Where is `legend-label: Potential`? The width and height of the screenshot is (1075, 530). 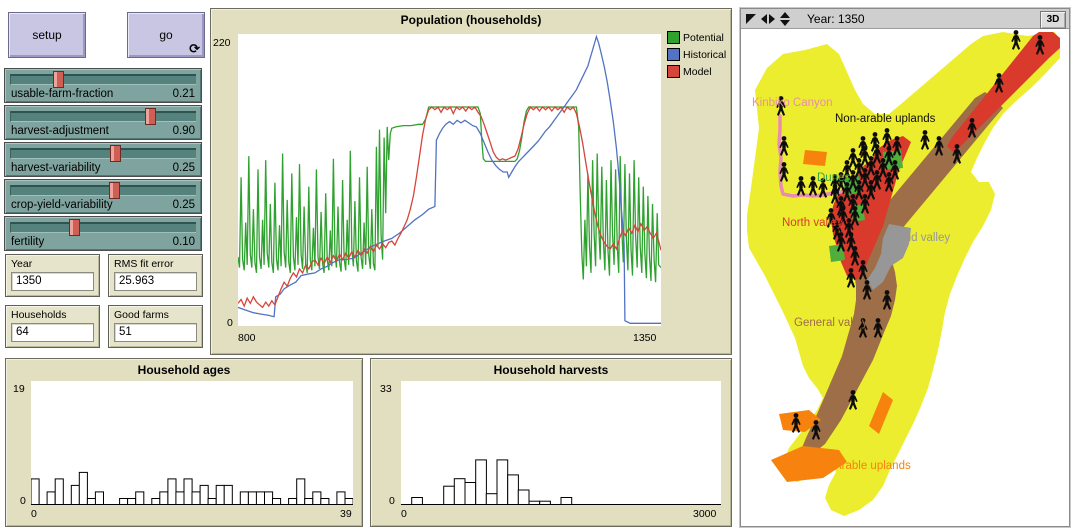 legend-label: Potential is located at coordinates (703, 37).